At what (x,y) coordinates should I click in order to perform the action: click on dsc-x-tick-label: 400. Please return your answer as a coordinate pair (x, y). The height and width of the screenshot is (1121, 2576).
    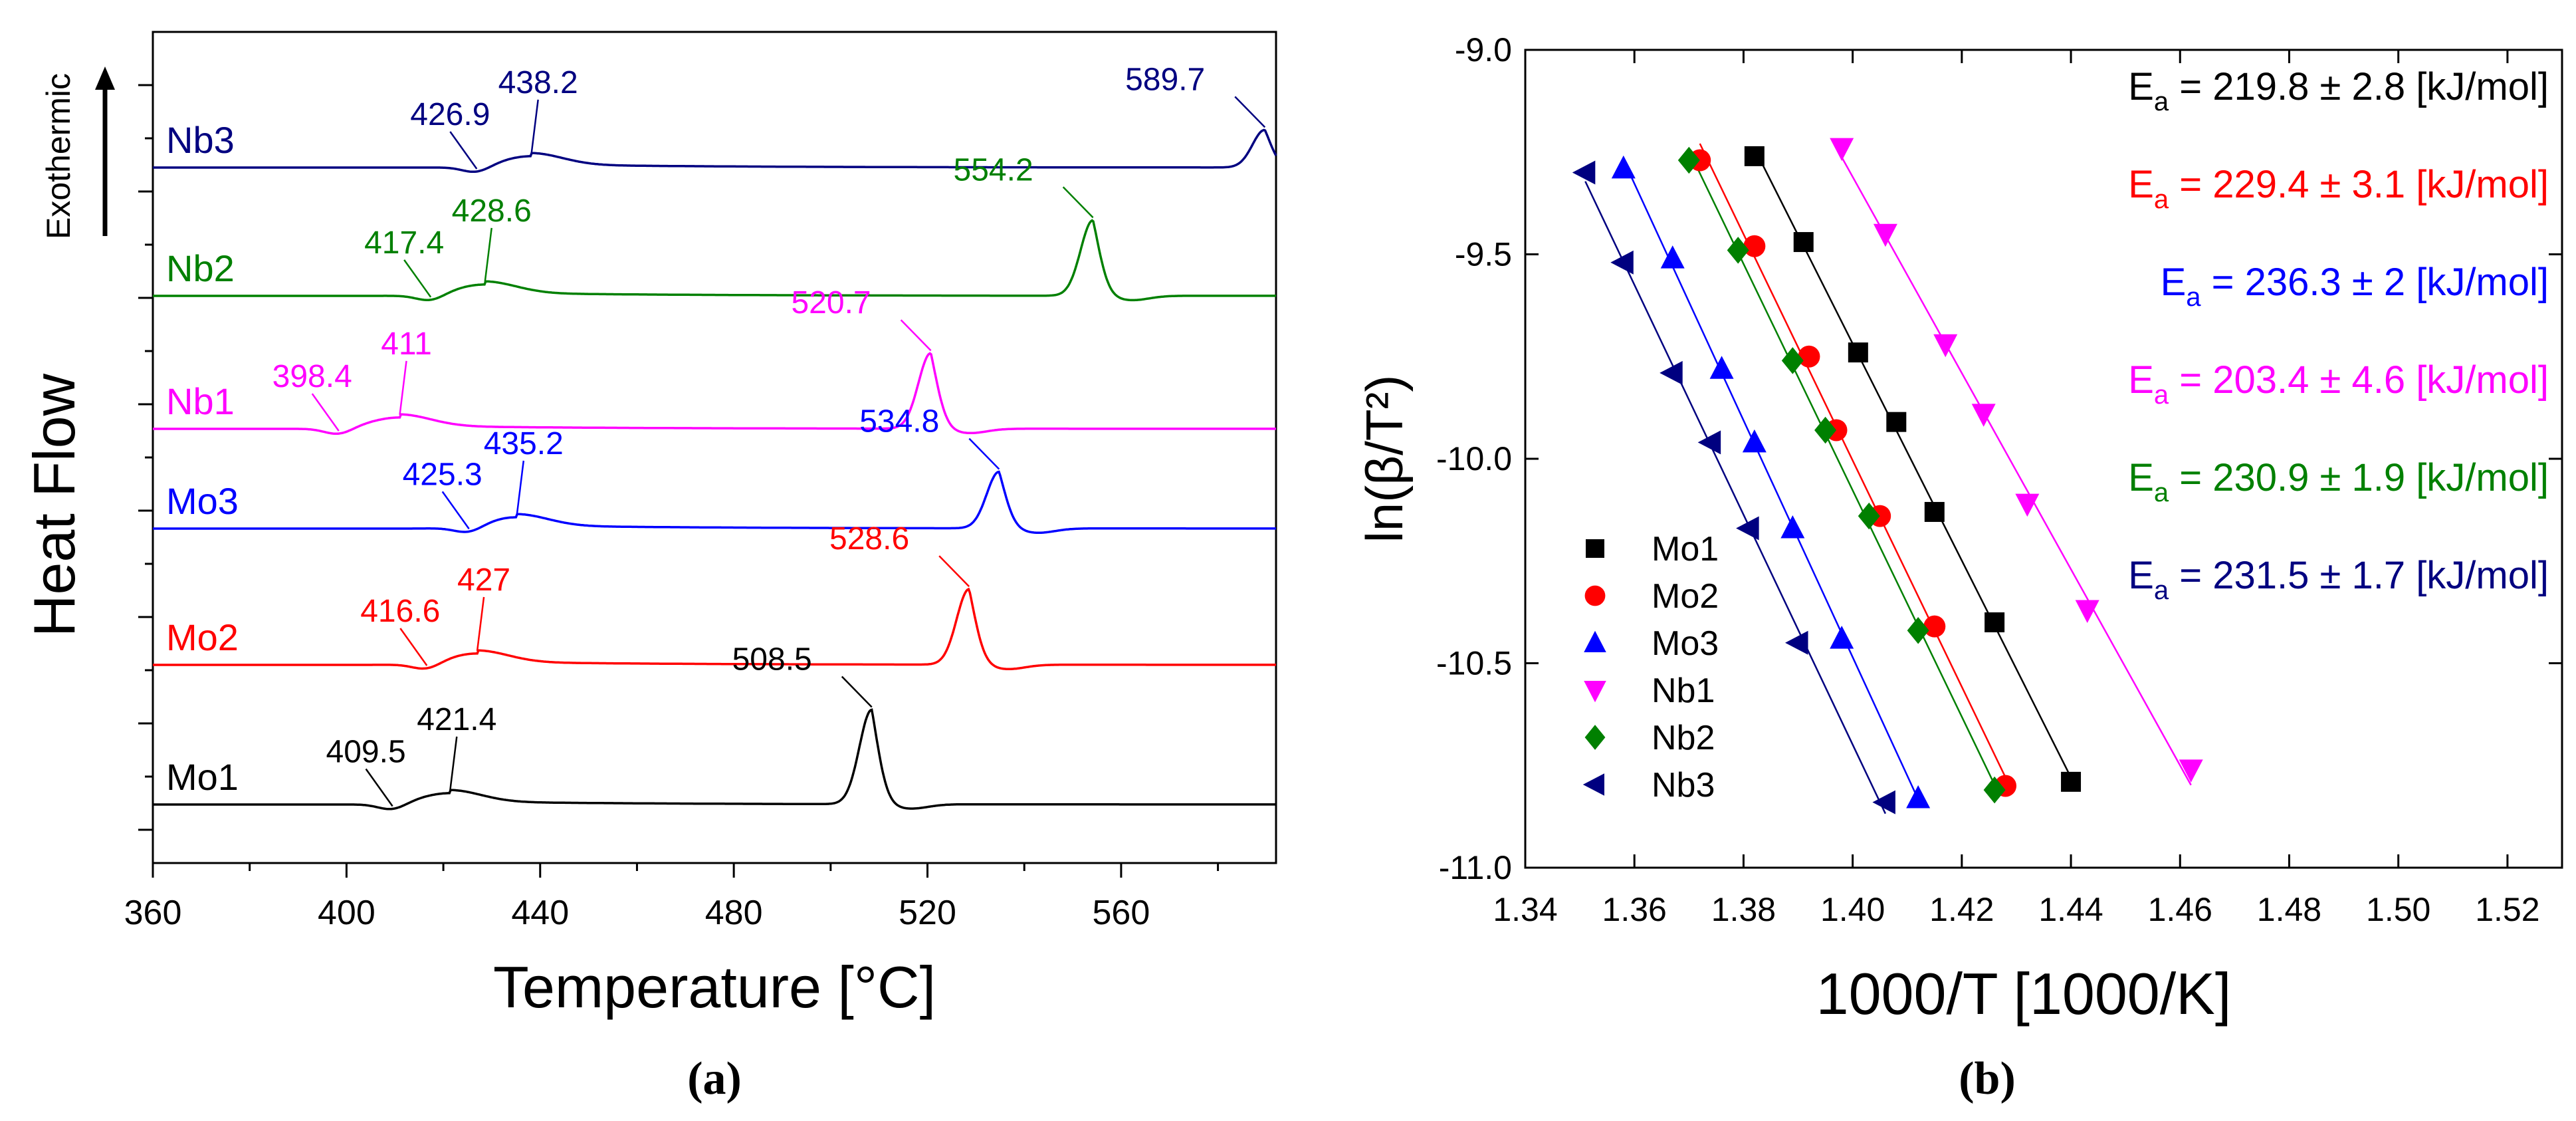
    Looking at the image, I should click on (347, 913).